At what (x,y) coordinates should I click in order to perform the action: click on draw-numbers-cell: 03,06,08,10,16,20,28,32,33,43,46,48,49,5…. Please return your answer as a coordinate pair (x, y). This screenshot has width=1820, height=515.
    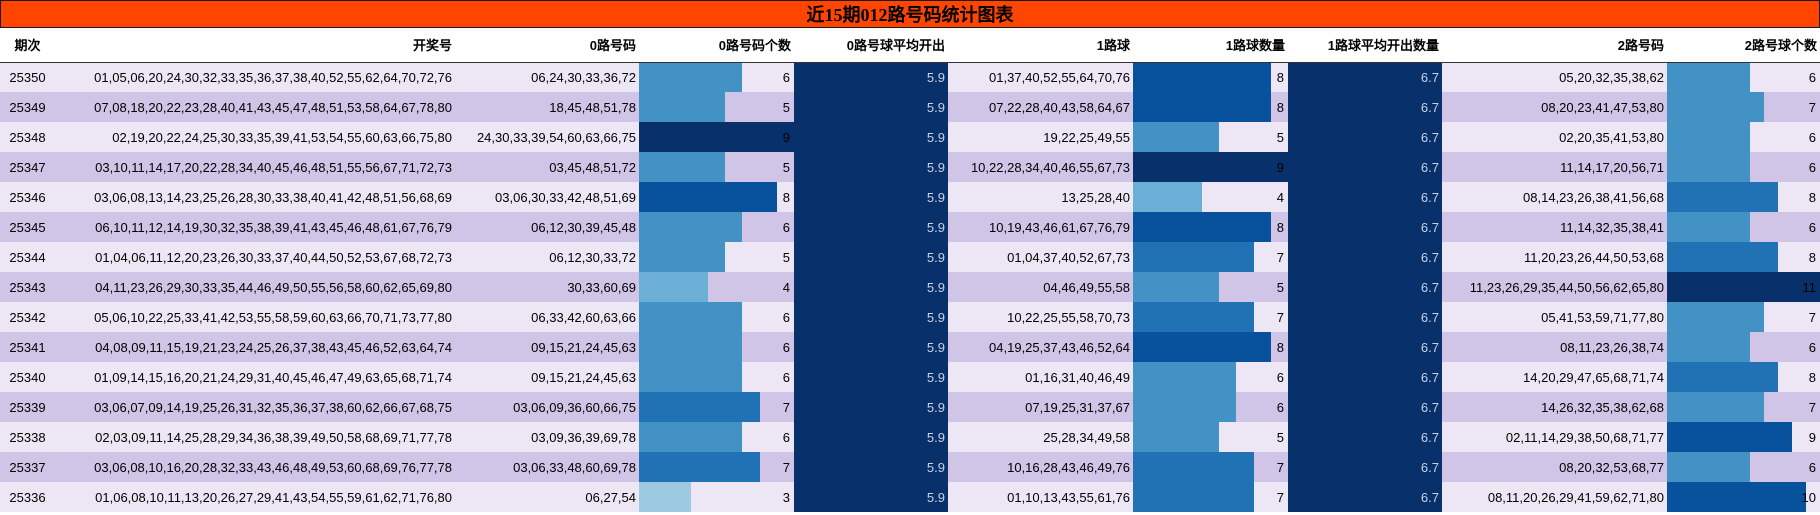
    Looking at the image, I should click on (255, 467).